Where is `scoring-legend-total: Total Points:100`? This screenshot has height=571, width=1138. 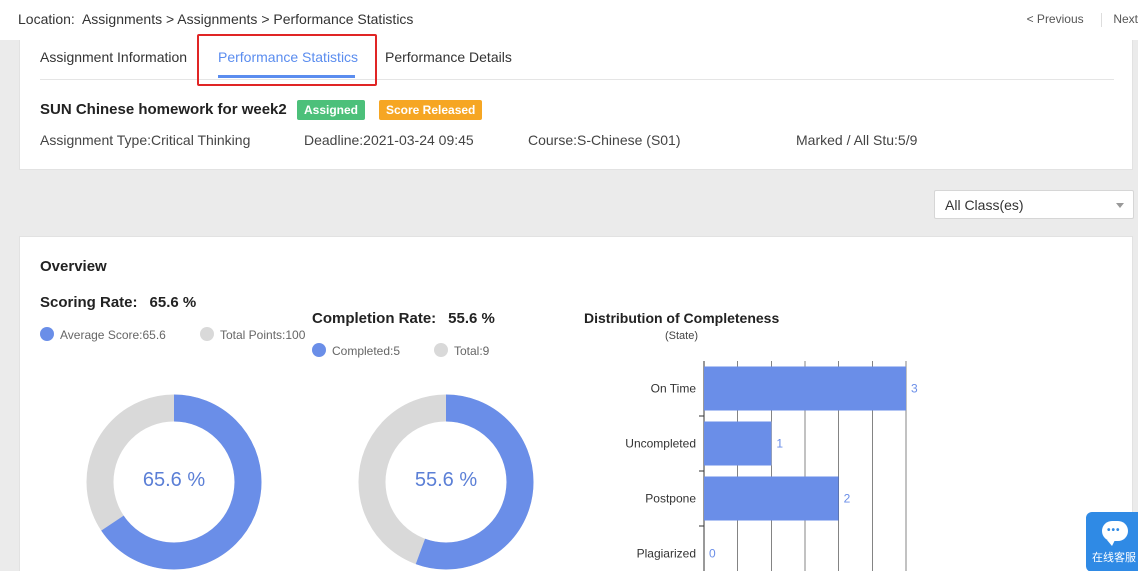 scoring-legend-total: Total Points:100 is located at coordinates (252, 334).